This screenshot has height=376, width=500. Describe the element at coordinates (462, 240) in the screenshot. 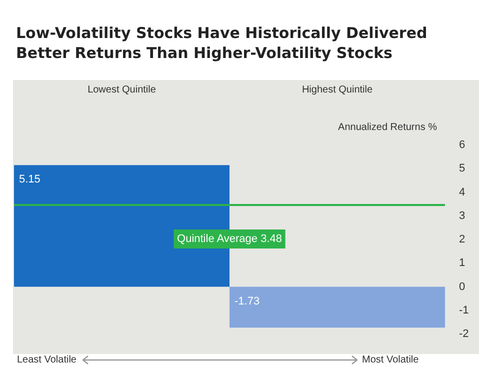

I see `y-tick-label: 2` at that location.